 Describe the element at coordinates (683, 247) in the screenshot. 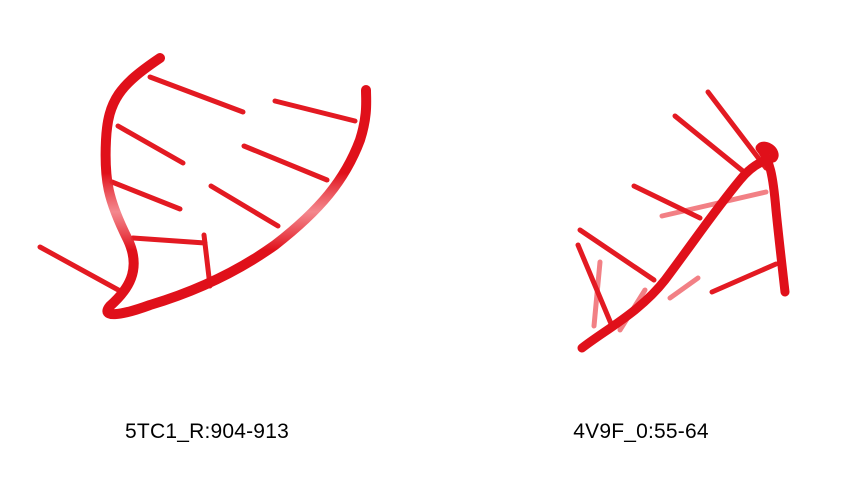

I see `backbone-tube` at that location.